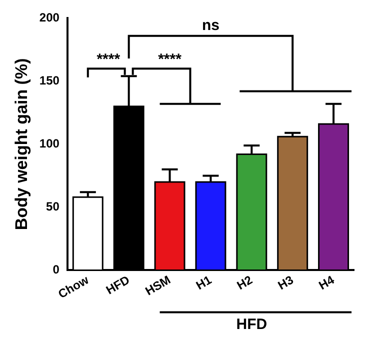 This screenshot has height=339, width=368. I want to click on x-tick-label: H4, so click(326, 282).